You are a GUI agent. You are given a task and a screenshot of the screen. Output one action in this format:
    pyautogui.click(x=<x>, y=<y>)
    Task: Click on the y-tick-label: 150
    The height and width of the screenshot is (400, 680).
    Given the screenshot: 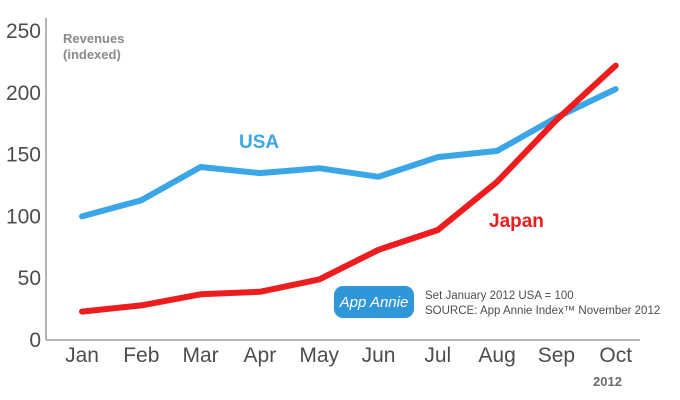 What is the action you would take?
    pyautogui.click(x=23, y=155)
    